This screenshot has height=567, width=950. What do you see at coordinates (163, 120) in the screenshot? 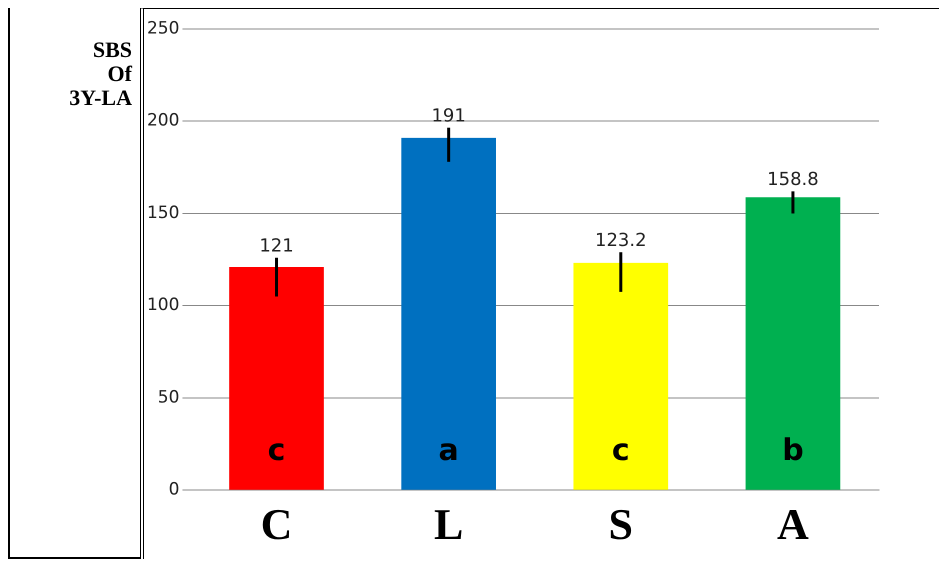
I see `y-tick-label: 200` at bounding box center [163, 120].